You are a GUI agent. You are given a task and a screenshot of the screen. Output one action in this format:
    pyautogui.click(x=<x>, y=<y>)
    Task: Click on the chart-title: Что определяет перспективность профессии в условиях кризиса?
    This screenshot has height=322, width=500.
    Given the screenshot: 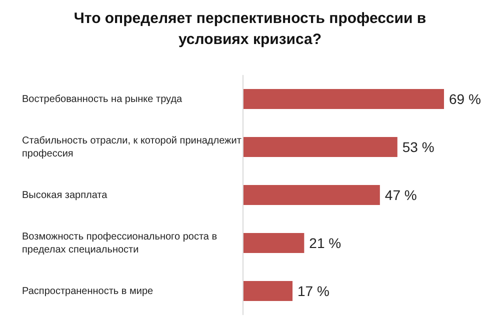 What is the action you would take?
    pyautogui.click(x=250, y=29)
    